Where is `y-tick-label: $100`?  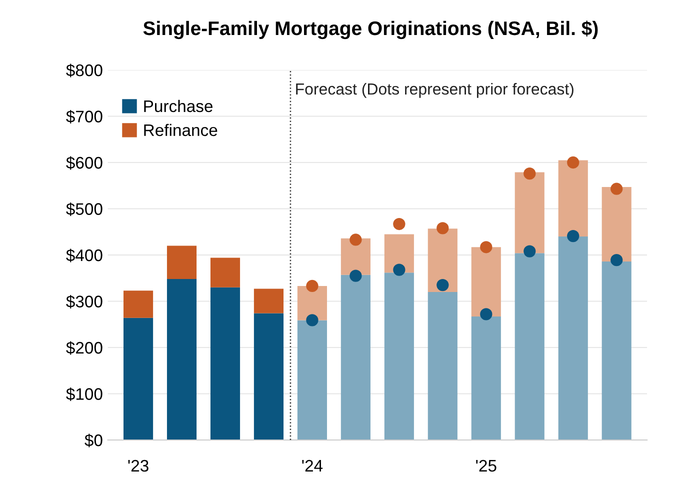 y-tick-label: $100 is located at coordinates (84, 394).